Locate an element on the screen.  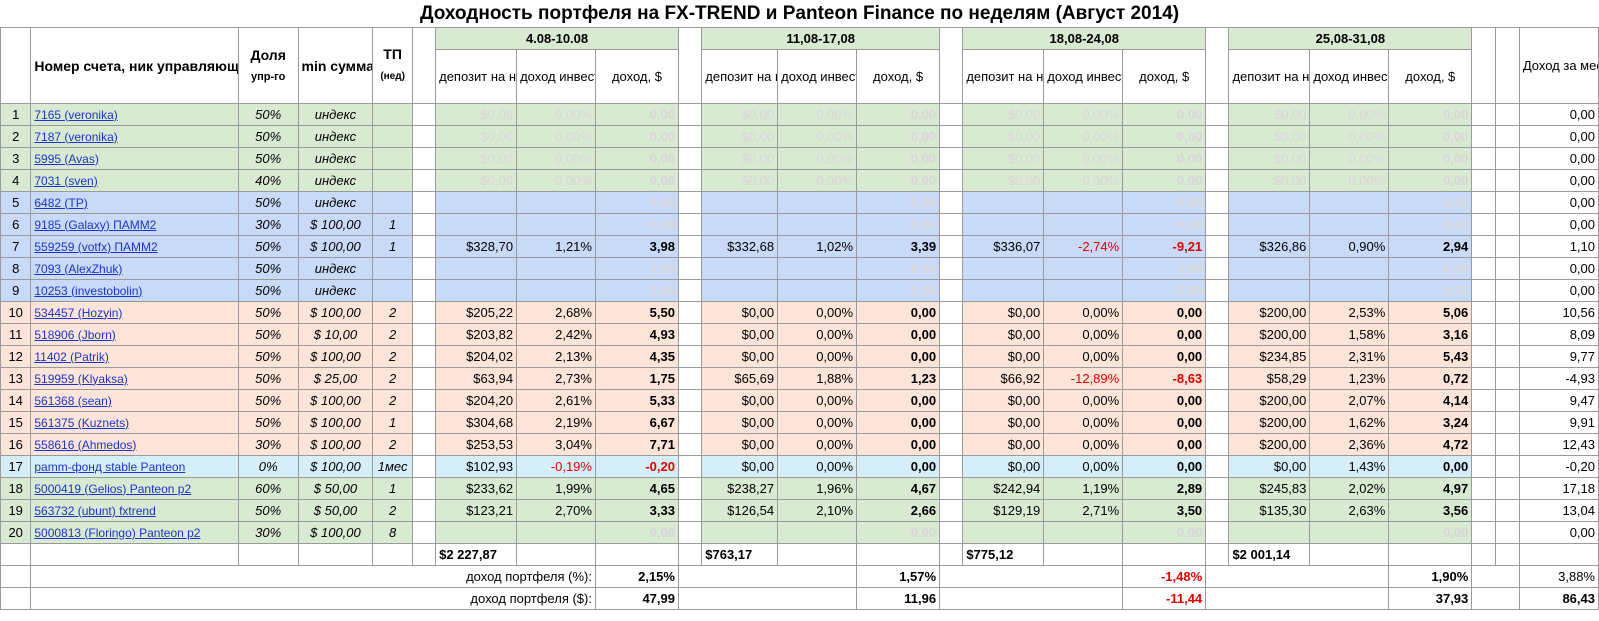
month-income-cell: 0,00 is located at coordinates (1558, 268).